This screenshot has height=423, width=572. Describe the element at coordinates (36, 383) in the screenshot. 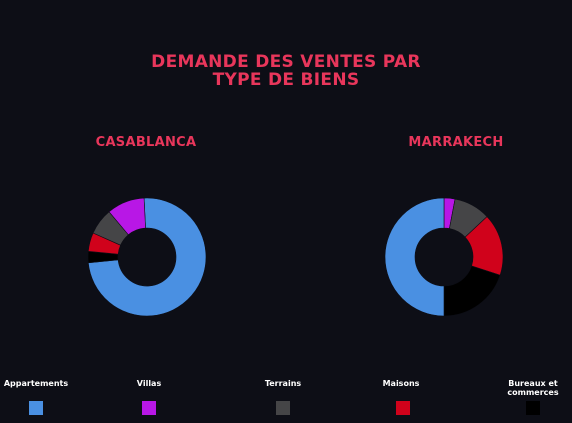

I see `legend-label-appartements: Appartements` at that location.